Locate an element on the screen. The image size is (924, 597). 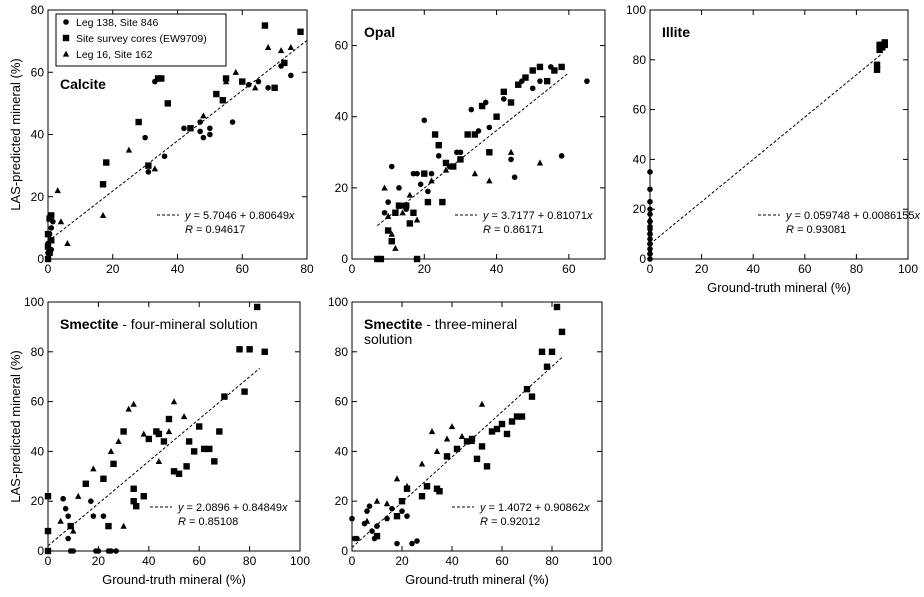
fit-equation-body: = 5.7046 + 0.80649 is located at coordinates (240, 216).